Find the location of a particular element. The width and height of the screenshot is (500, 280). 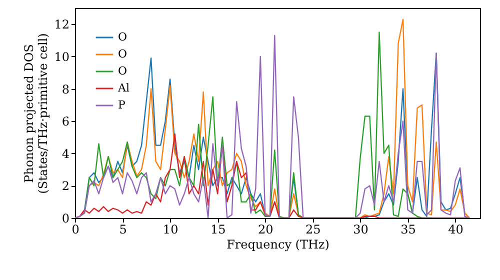

x-tick-label: 35 is located at coordinates (408, 229).